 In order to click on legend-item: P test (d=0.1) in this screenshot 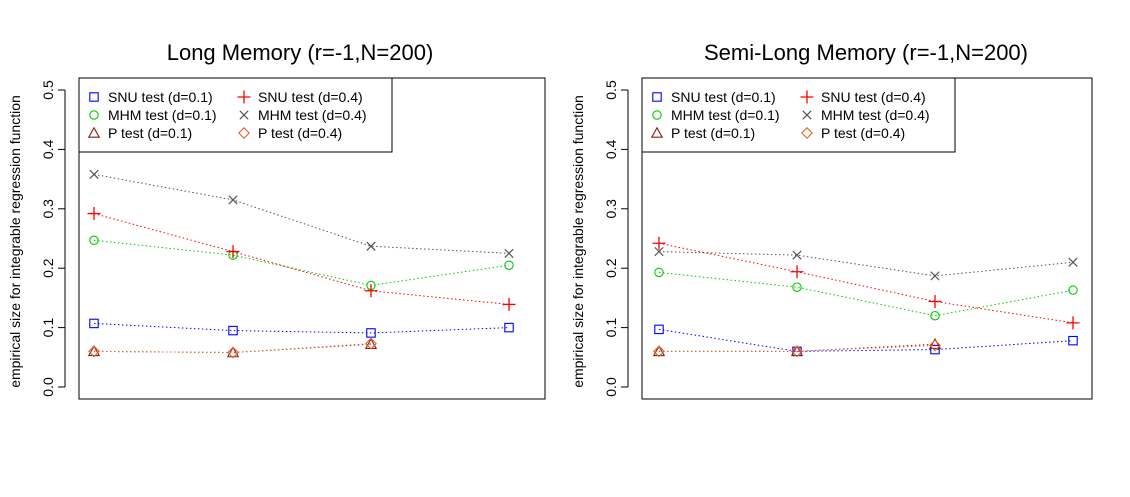, I will do `click(139, 133)`.